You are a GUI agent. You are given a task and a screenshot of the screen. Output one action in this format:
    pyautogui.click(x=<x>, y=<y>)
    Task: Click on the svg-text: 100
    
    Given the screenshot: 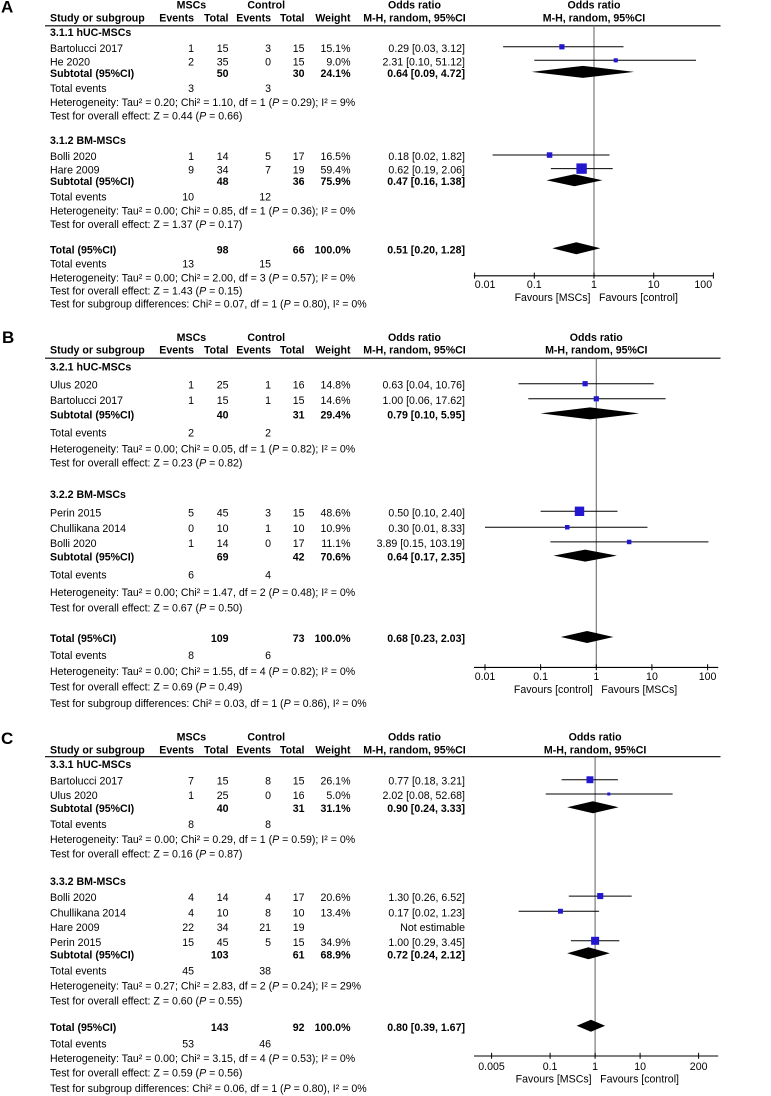 What is the action you would take?
    pyautogui.click(x=703, y=285)
    